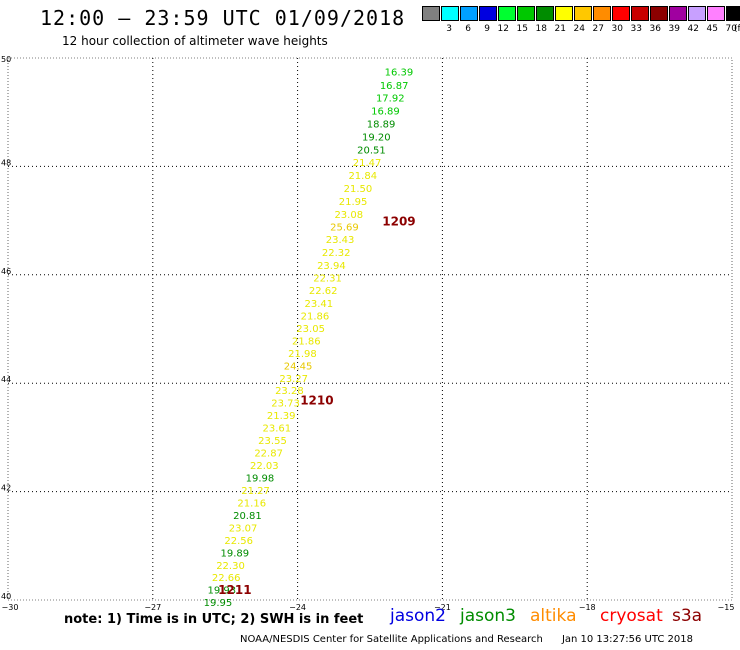 This screenshot has width=740, height=650. What do you see at coordinates (693, 29) in the screenshot?
I see `legend-label: 42` at bounding box center [693, 29].